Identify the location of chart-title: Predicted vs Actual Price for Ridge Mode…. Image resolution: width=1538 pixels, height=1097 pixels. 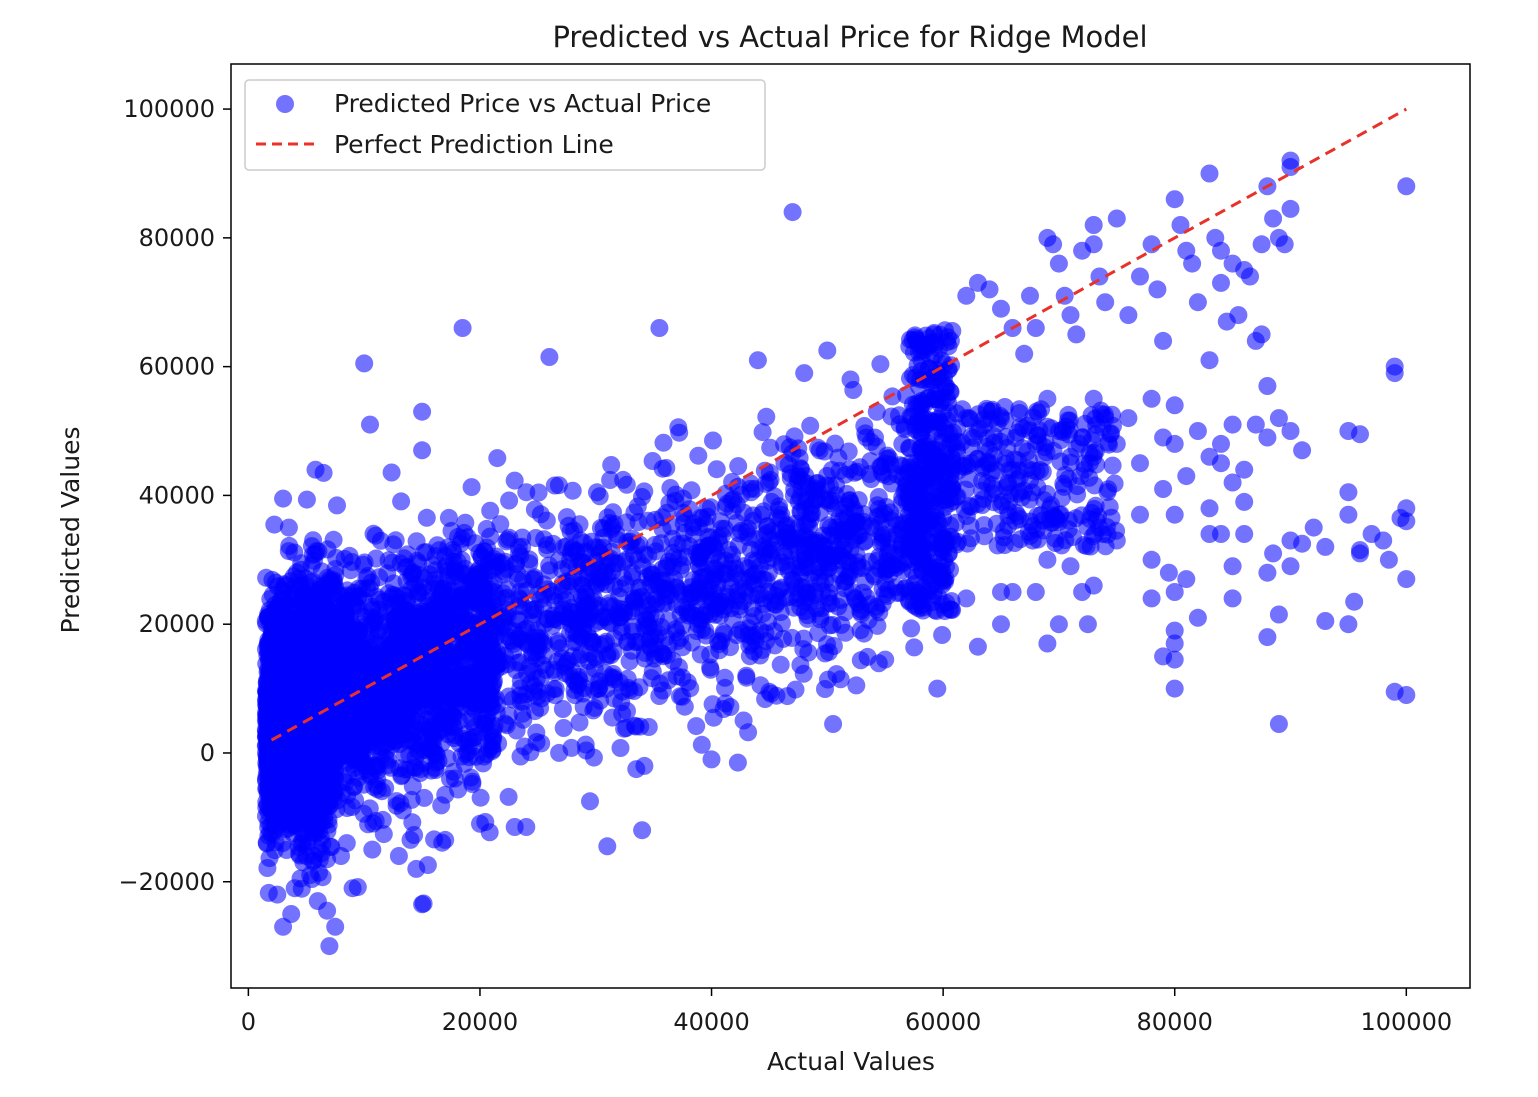
(849, 37).